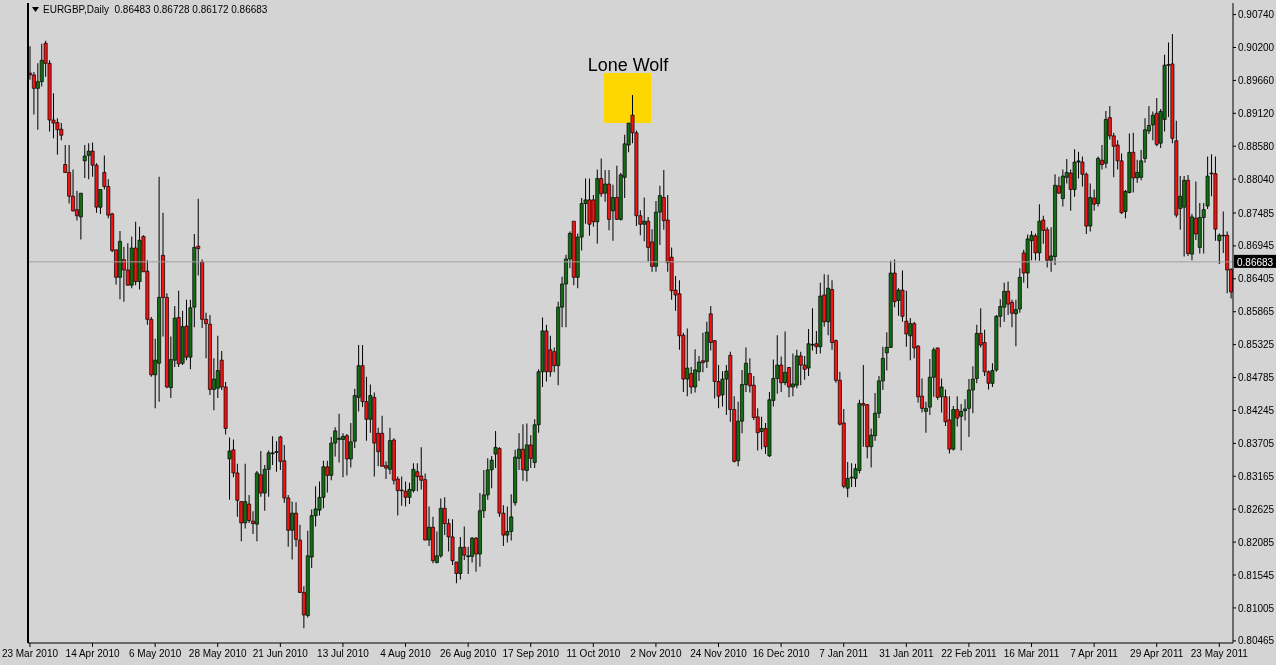 The image size is (1276, 665). What do you see at coordinates (406, 653) in the screenshot?
I see `x-tick-label: 4 Aug 2010` at bounding box center [406, 653].